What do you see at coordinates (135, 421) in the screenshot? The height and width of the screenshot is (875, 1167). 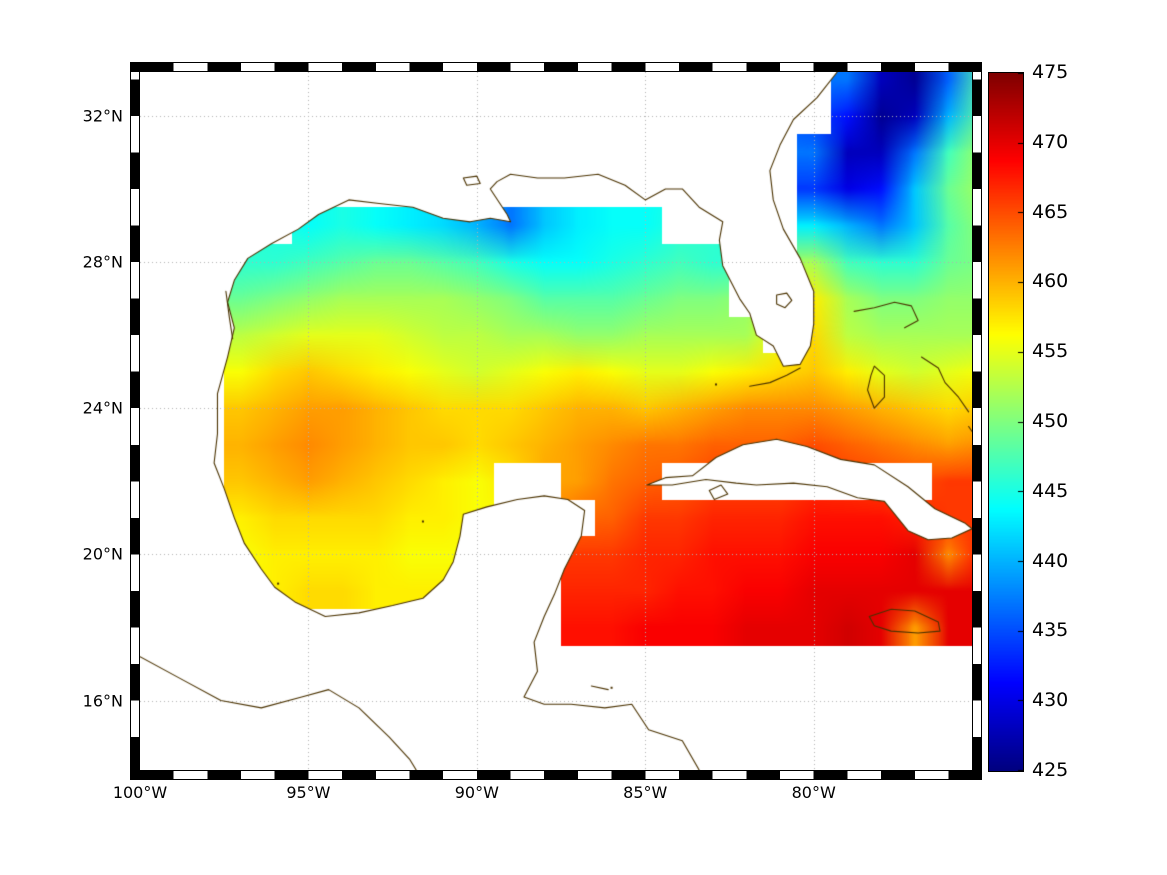 I see `frame-stripes-left` at bounding box center [135, 421].